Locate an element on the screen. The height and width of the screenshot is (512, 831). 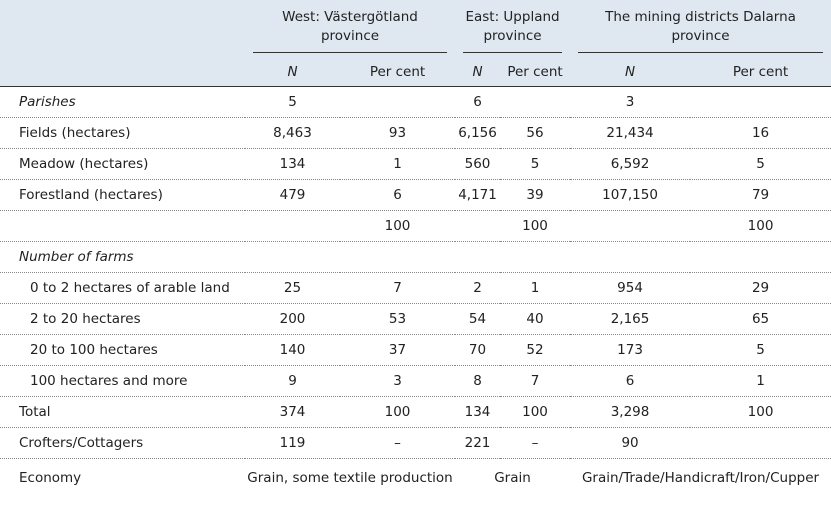
table-cell: 37 is located at coordinates (397, 350).